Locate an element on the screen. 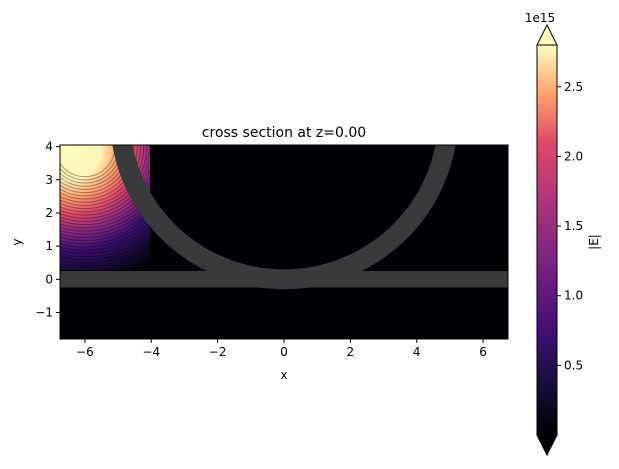 This screenshot has width=619, height=469. x-tick-label: 4 is located at coordinates (417, 352).